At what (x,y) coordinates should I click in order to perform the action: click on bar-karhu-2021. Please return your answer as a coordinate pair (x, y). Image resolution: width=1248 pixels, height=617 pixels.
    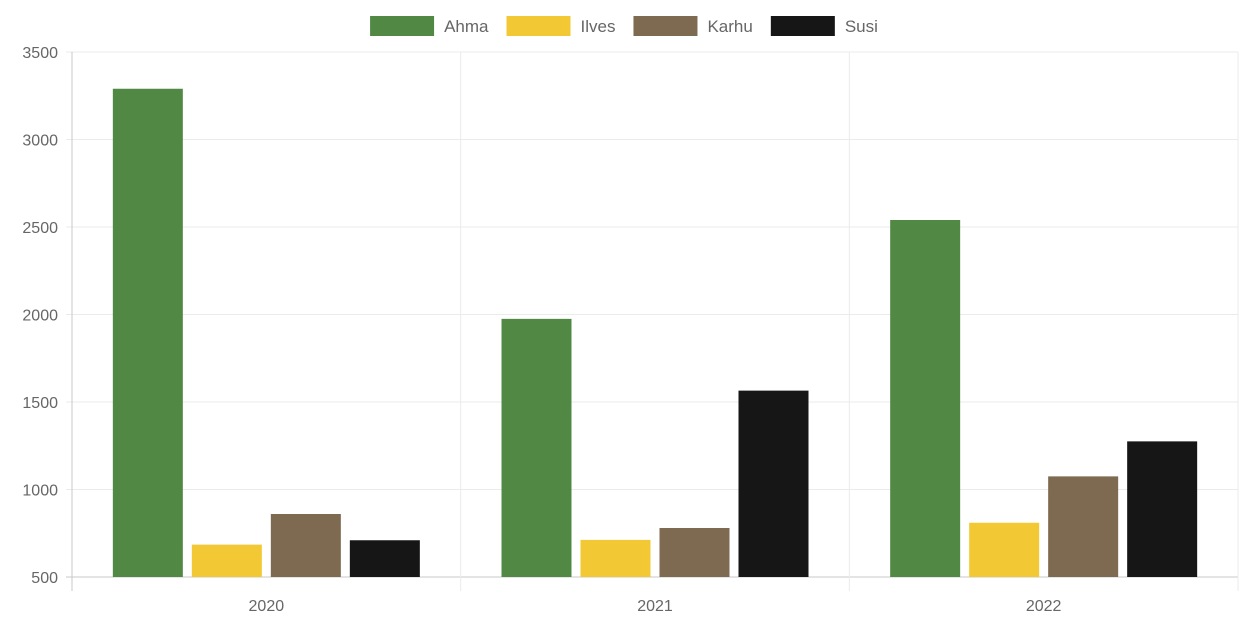
    Looking at the image, I should click on (694, 552).